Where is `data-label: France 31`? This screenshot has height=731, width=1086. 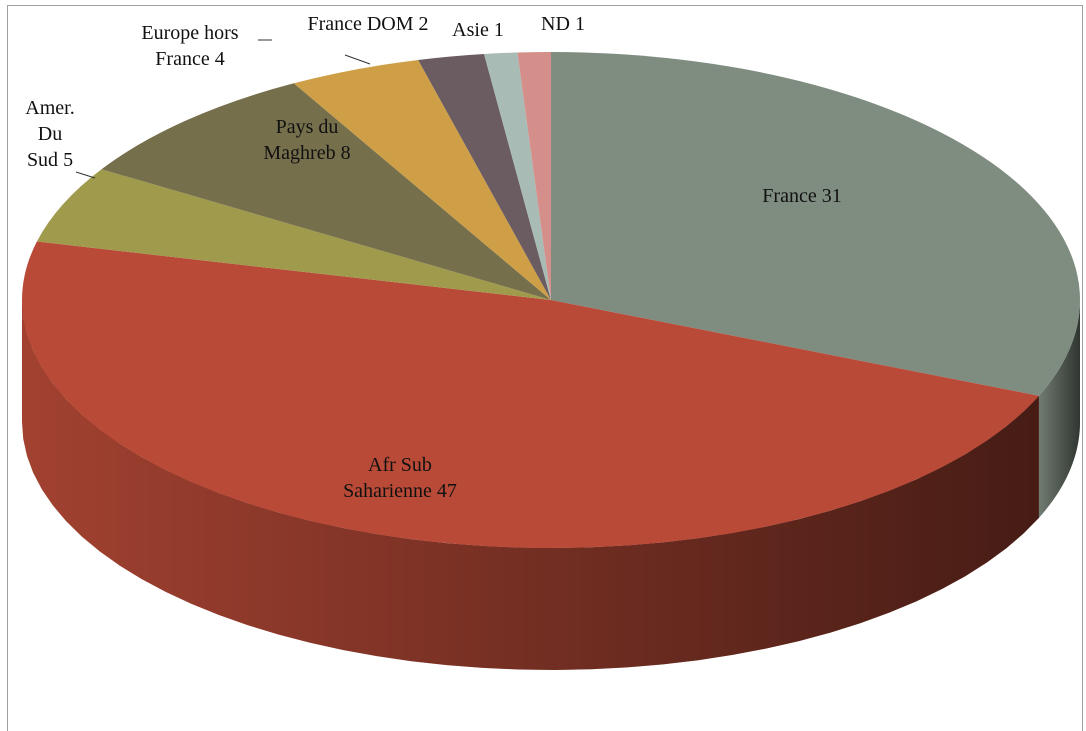
data-label: France 31 is located at coordinates (802, 196).